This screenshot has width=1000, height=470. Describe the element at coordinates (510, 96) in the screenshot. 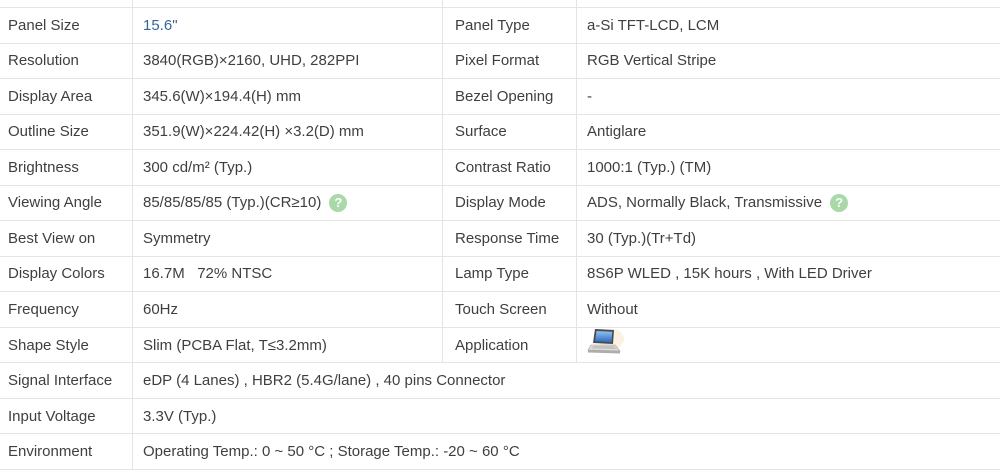

I see `spec-label: Bezel Opening` at that location.